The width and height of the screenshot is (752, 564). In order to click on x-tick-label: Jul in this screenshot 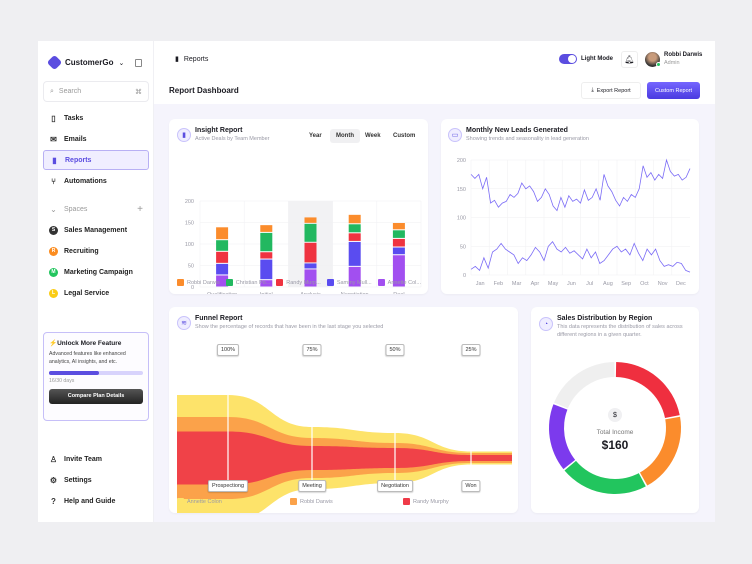, I will do `click(589, 284)`.